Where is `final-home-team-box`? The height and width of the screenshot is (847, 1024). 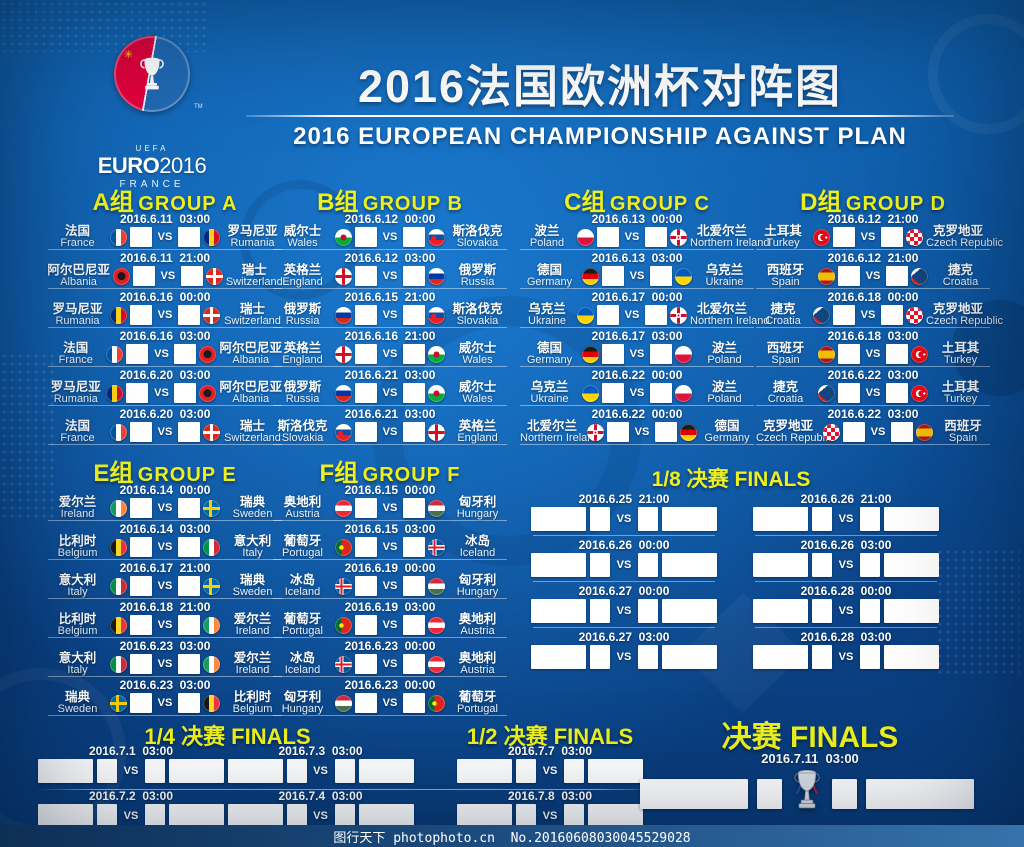 final-home-team-box is located at coordinates (694, 793).